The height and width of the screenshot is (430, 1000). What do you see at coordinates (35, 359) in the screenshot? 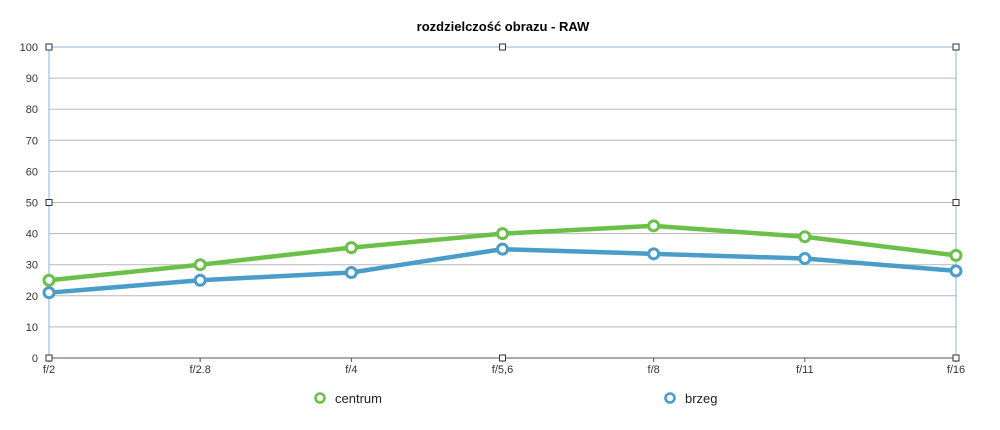
I see `y-tick-label-0: 0` at bounding box center [35, 359].